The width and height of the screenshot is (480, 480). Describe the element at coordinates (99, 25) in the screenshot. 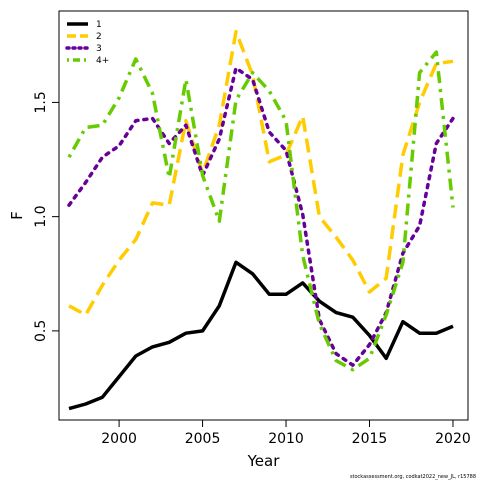

I see `legend-label: 1` at that location.